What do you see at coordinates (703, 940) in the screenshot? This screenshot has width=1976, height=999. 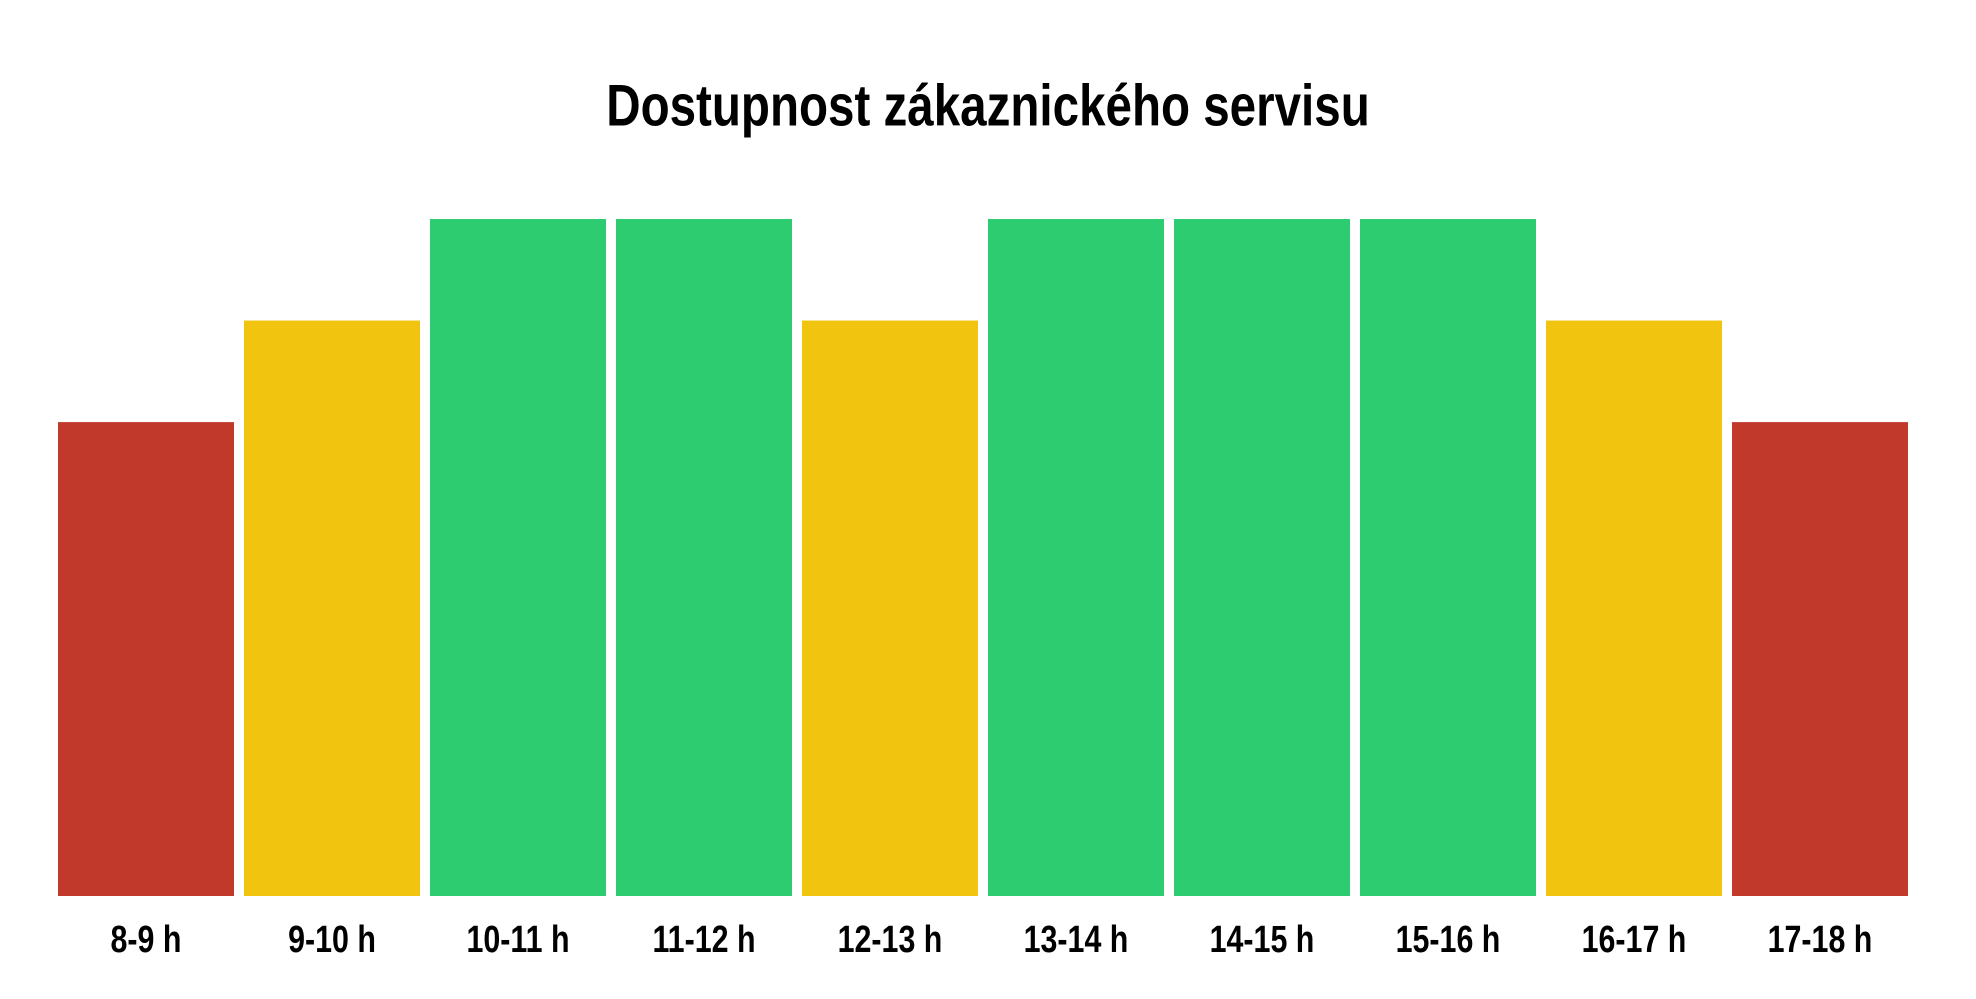 I see `x-tick-label: 11-12 h` at bounding box center [703, 940].